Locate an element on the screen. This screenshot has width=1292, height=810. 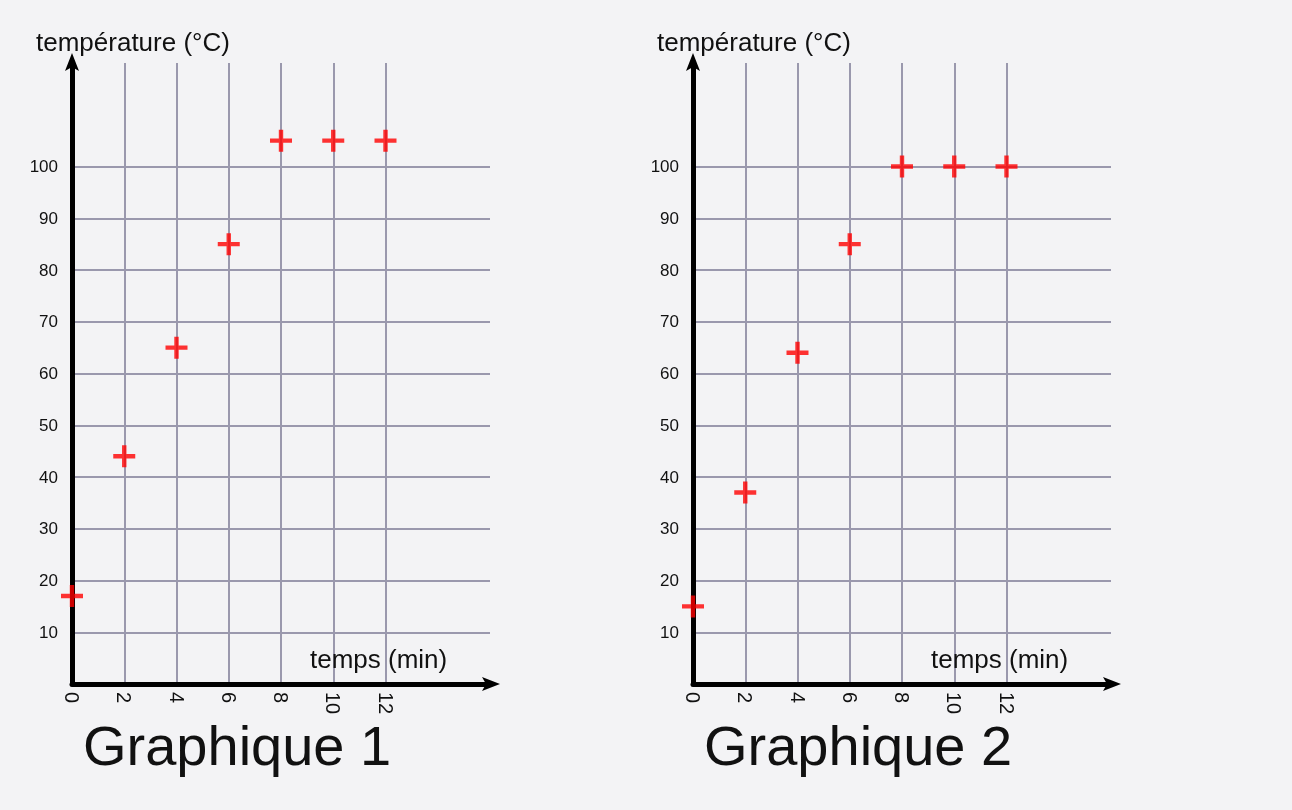
text: Graphique 2 is located at coordinates (858, 745).